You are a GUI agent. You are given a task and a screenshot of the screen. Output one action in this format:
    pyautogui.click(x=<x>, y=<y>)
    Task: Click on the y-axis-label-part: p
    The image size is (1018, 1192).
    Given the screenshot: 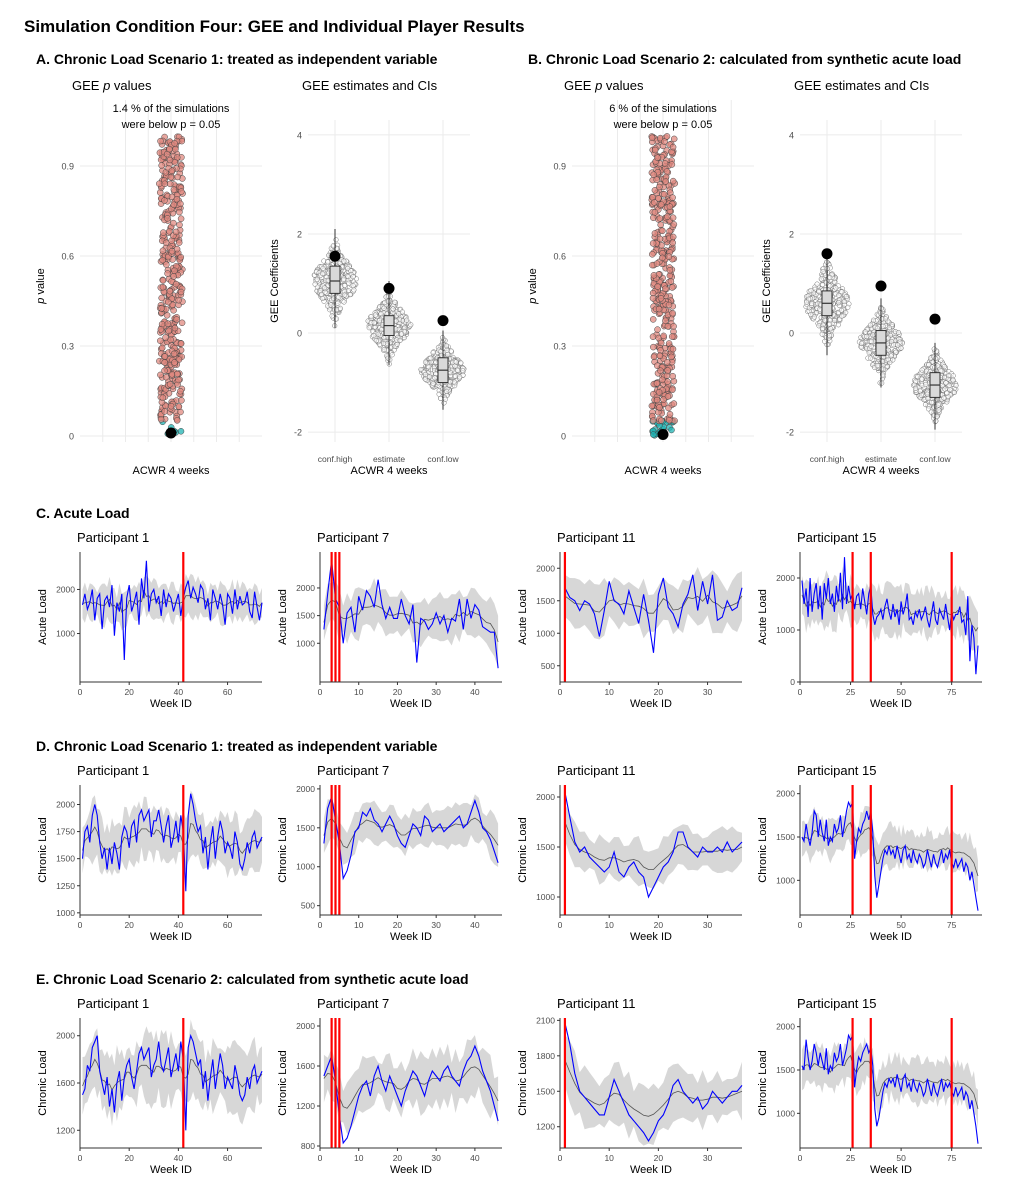 What is the action you would take?
    pyautogui.click(x=533, y=301)
    